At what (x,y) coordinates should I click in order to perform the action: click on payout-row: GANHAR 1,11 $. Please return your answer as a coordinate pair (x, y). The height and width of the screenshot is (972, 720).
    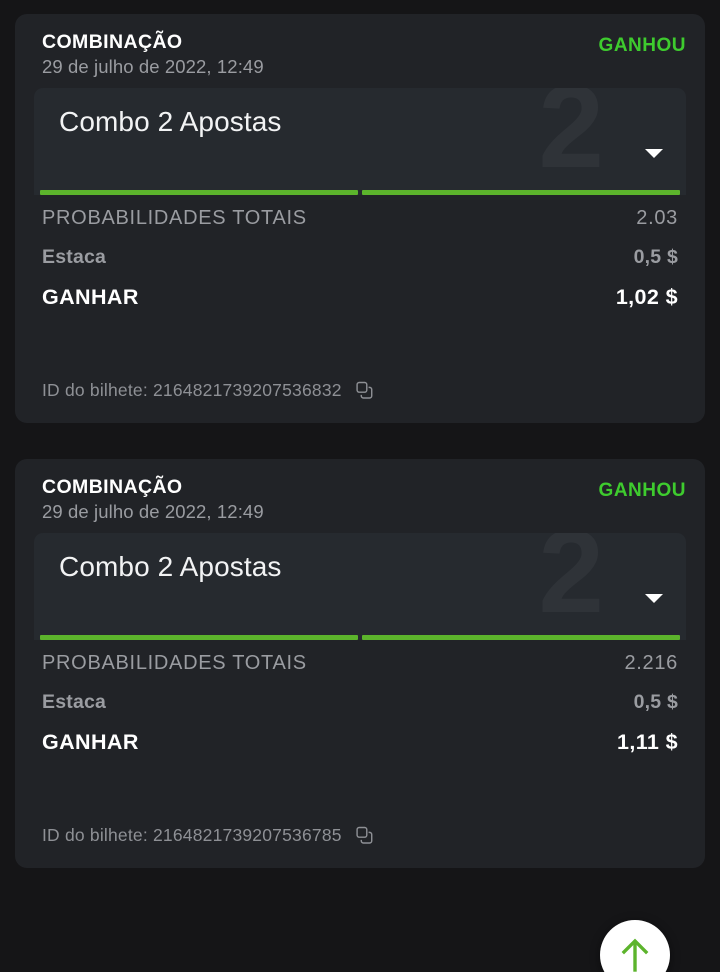
    Looking at the image, I should click on (360, 749).